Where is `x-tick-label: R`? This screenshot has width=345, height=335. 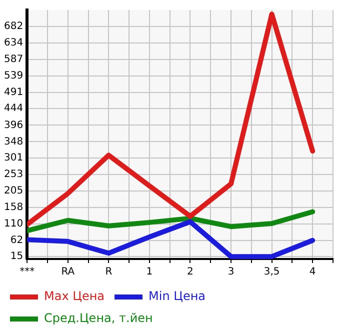 x-tick-label: R is located at coordinates (108, 272).